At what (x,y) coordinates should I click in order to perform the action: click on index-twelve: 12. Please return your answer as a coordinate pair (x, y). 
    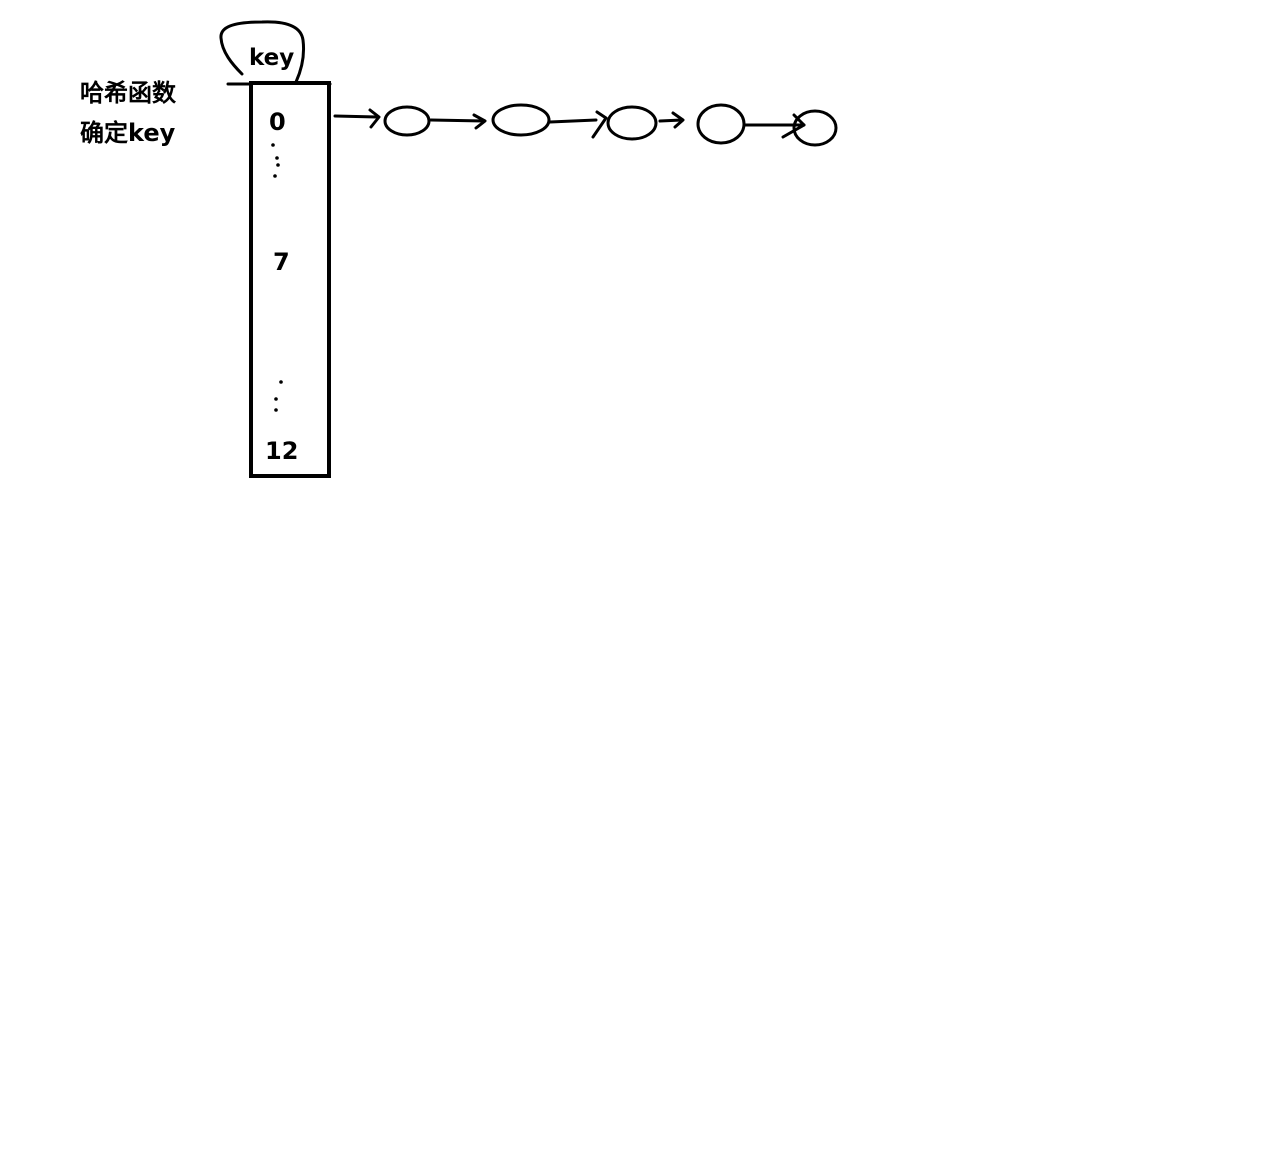
    Looking at the image, I should click on (281, 451).